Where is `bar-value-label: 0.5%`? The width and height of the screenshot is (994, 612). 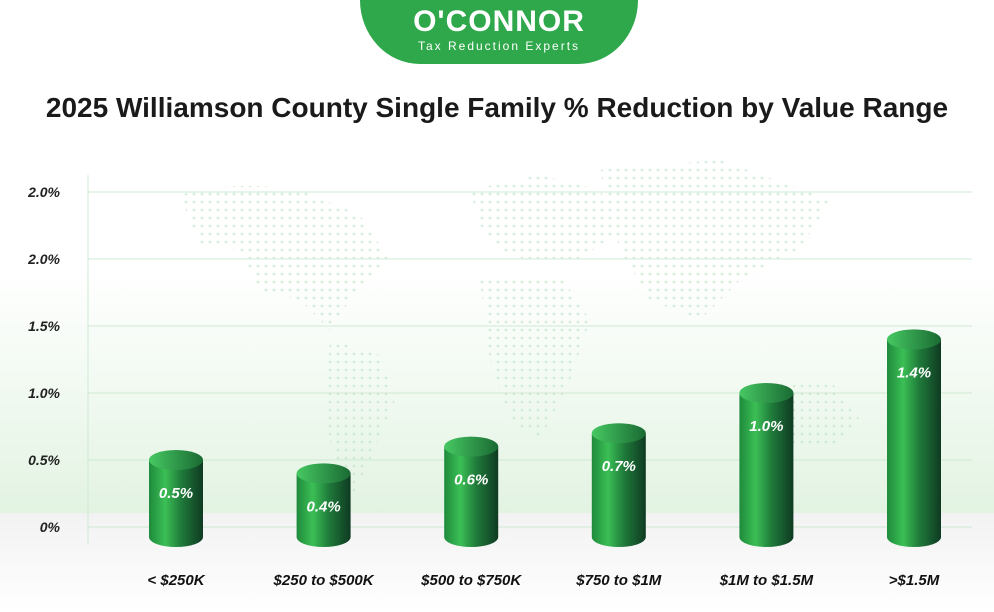
bar-value-label: 0.5% is located at coordinates (176, 493).